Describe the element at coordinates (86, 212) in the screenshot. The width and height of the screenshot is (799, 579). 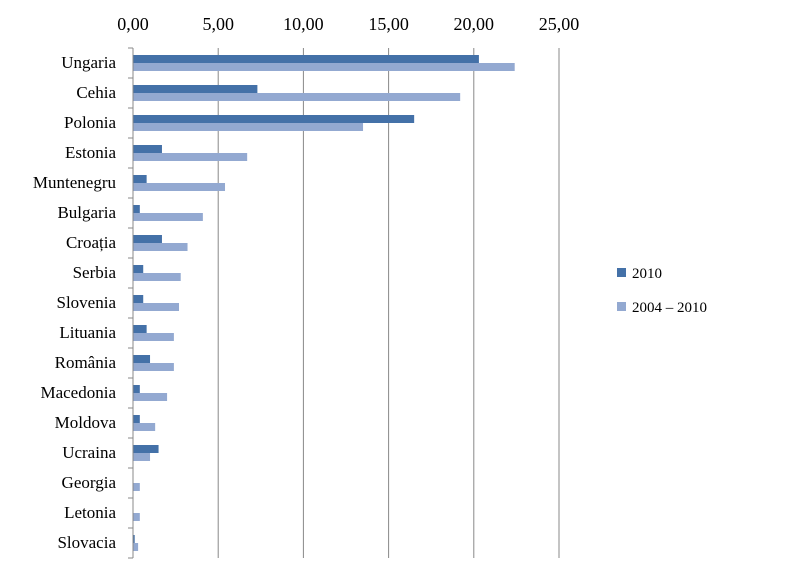
I see `category-label: Bulgaria` at that location.